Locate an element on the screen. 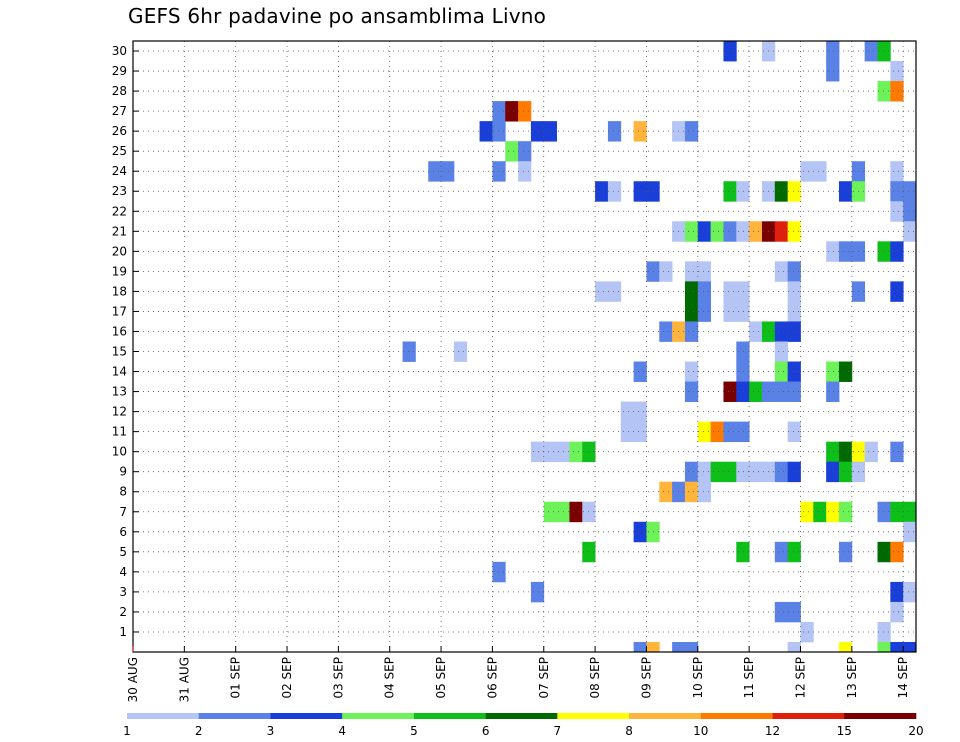  y-tick-label: 17 is located at coordinates (119, 311).